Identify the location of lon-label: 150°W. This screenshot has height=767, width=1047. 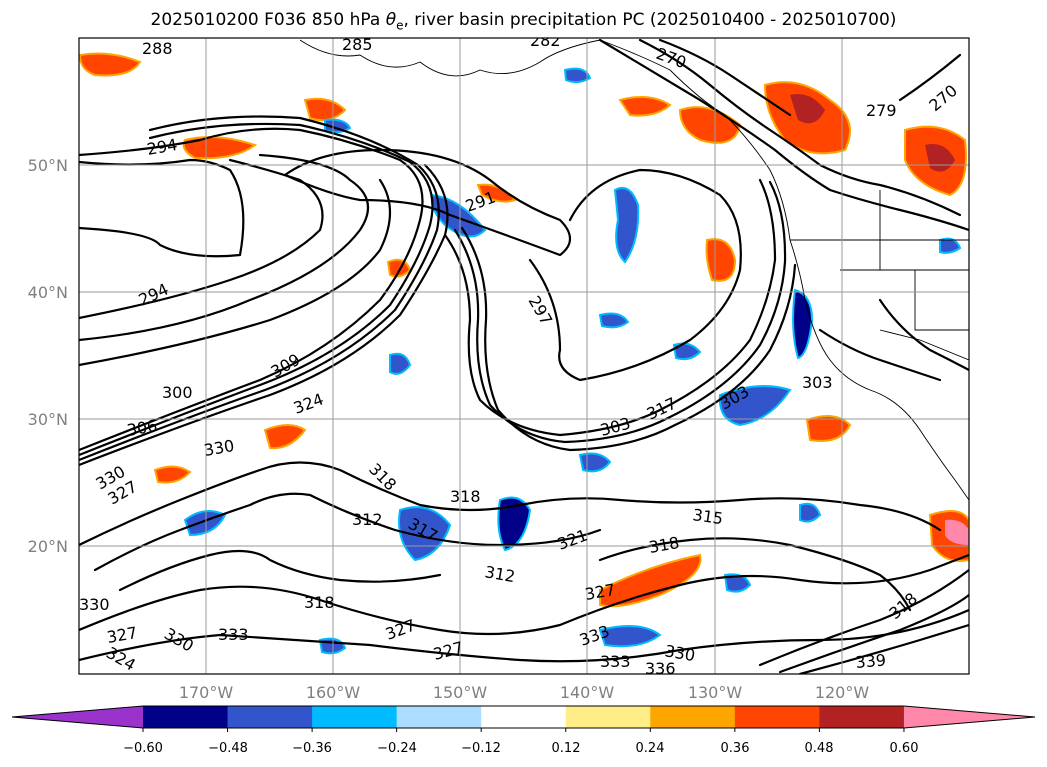
(460, 692).